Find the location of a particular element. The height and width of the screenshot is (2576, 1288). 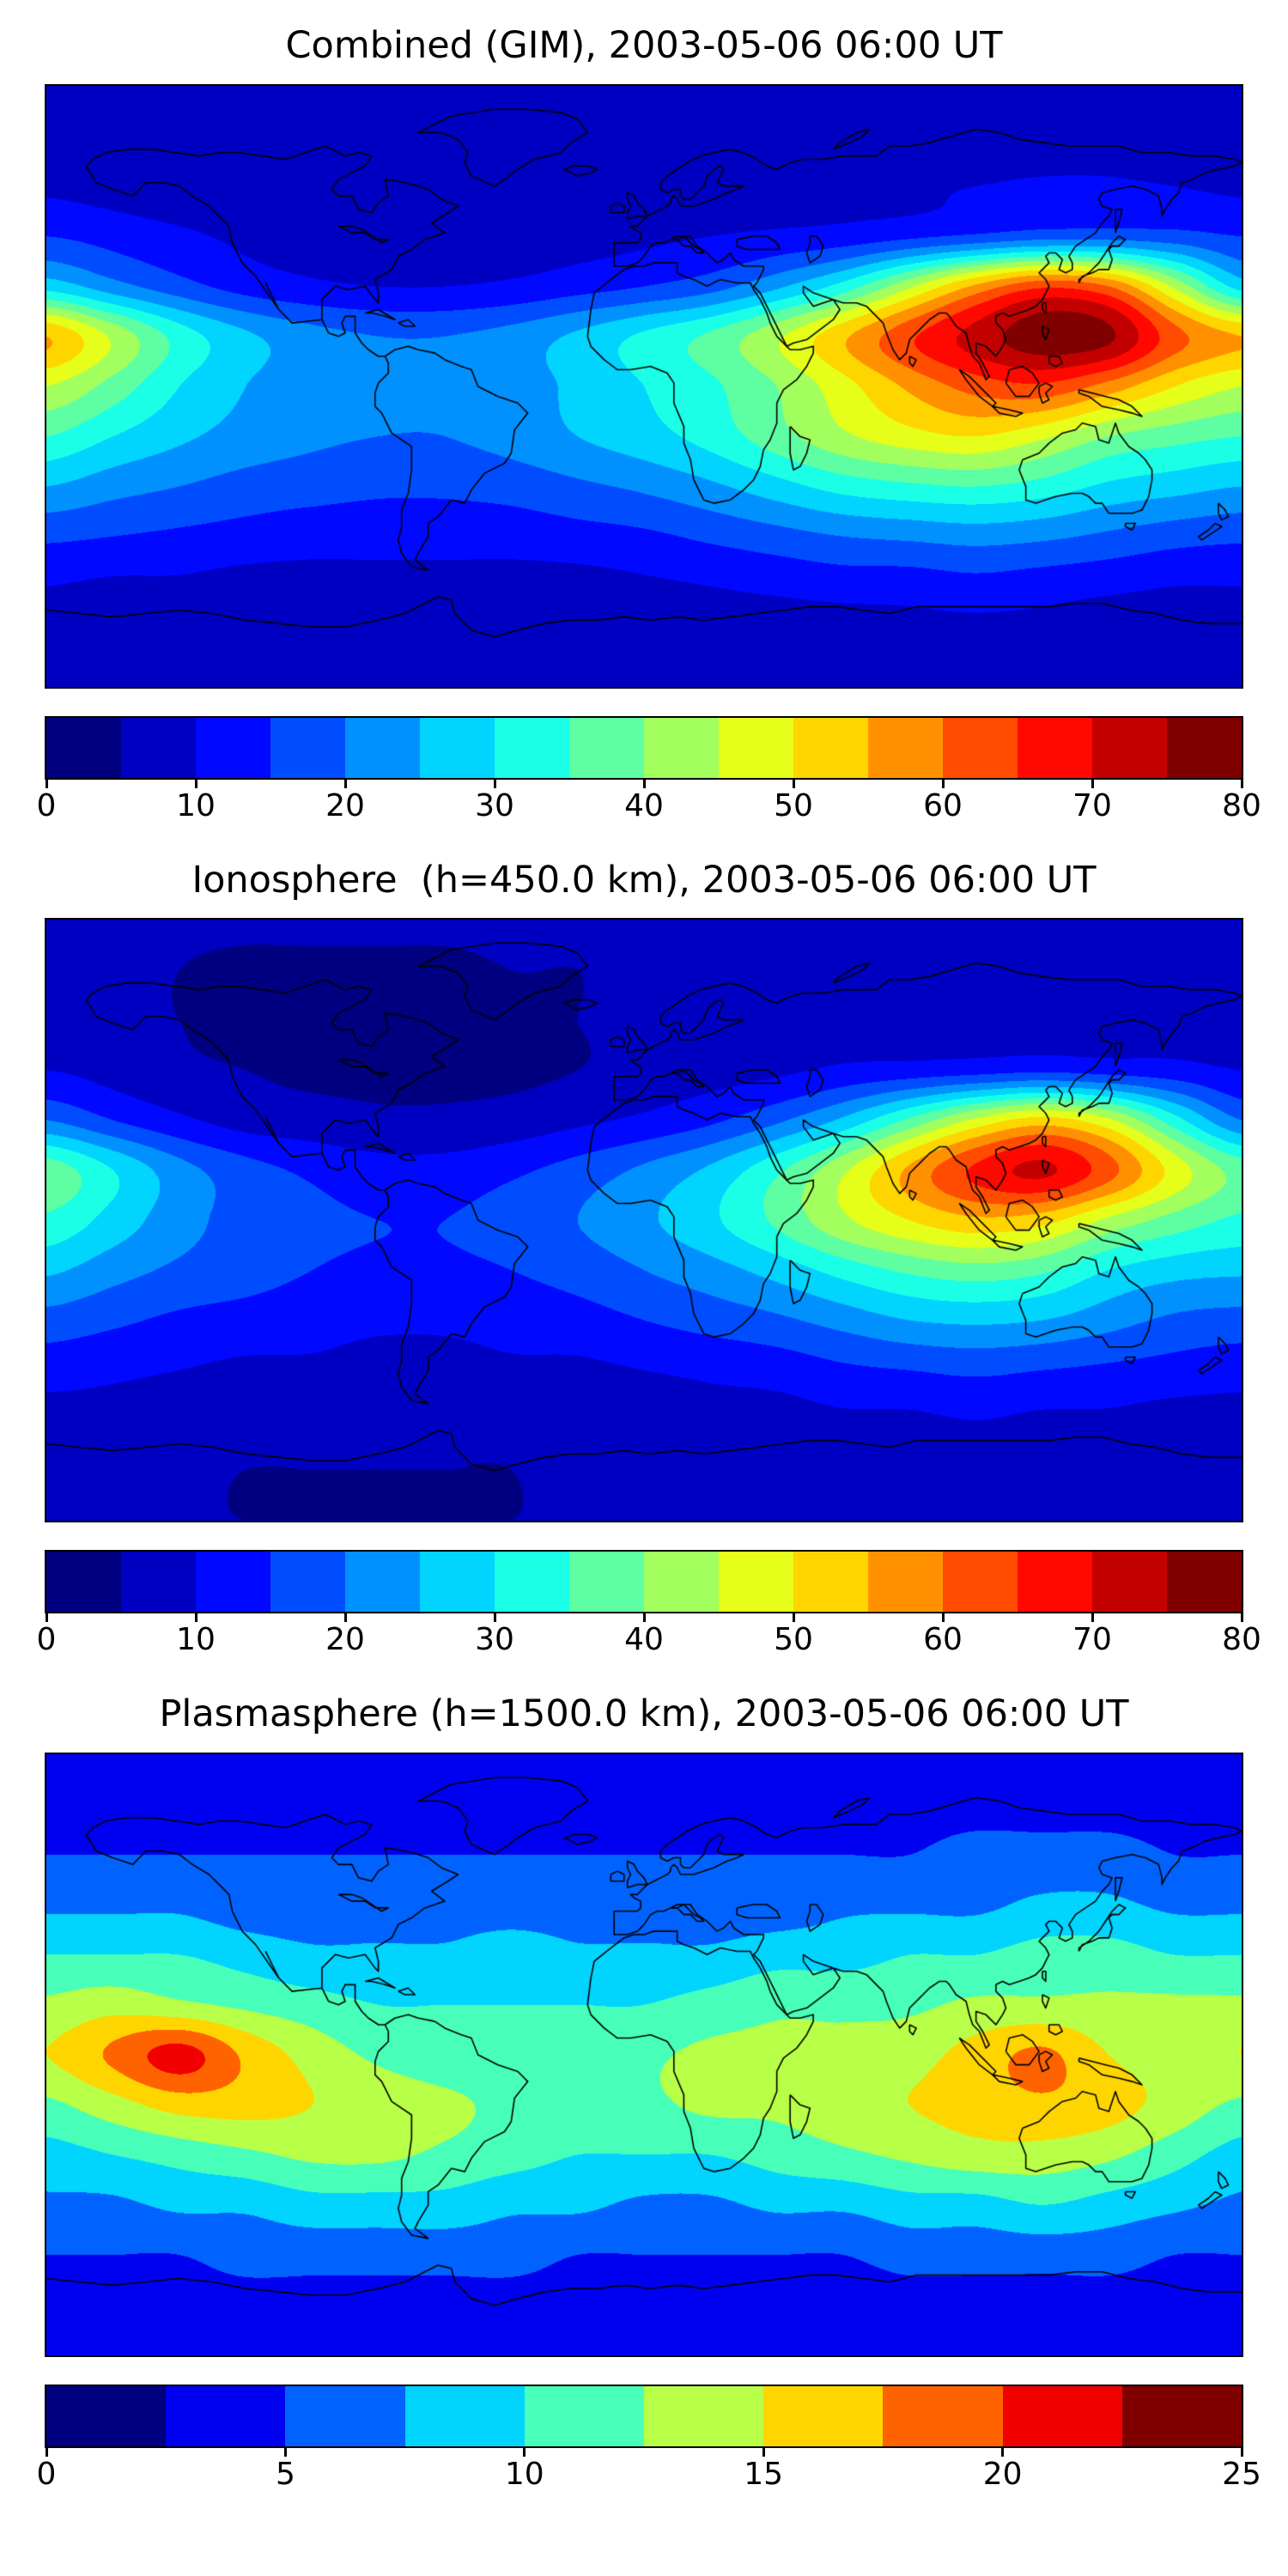

colorbar-ticks-ionosphere: 0 10 20 30 40 50 60 70 80 is located at coordinates (649, 1639).